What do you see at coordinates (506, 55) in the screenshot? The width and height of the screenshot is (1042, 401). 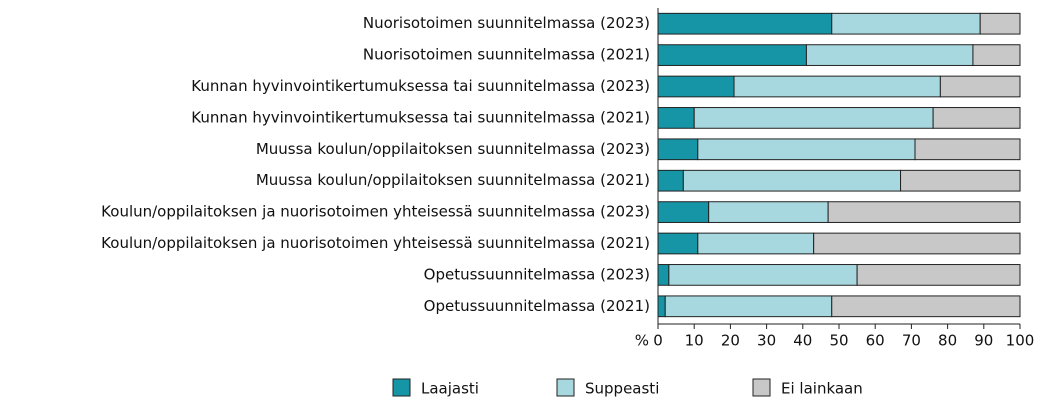 I see `y-tick-label: Nuorisotoimen suunnitelmassa (2021)` at bounding box center [506, 55].